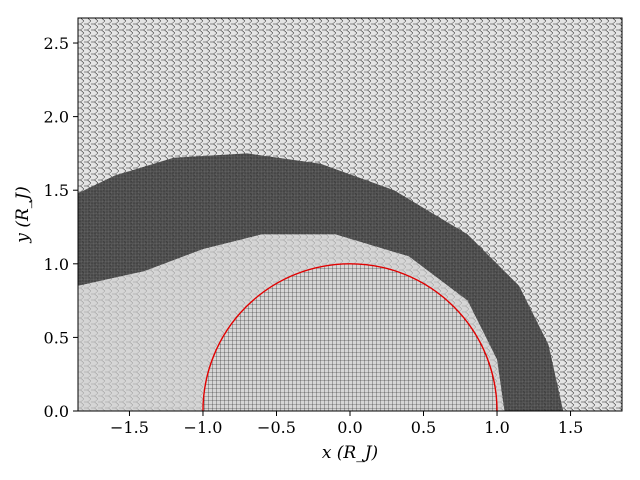  I want to click on unit-circle-boundary, so click(350, 337).